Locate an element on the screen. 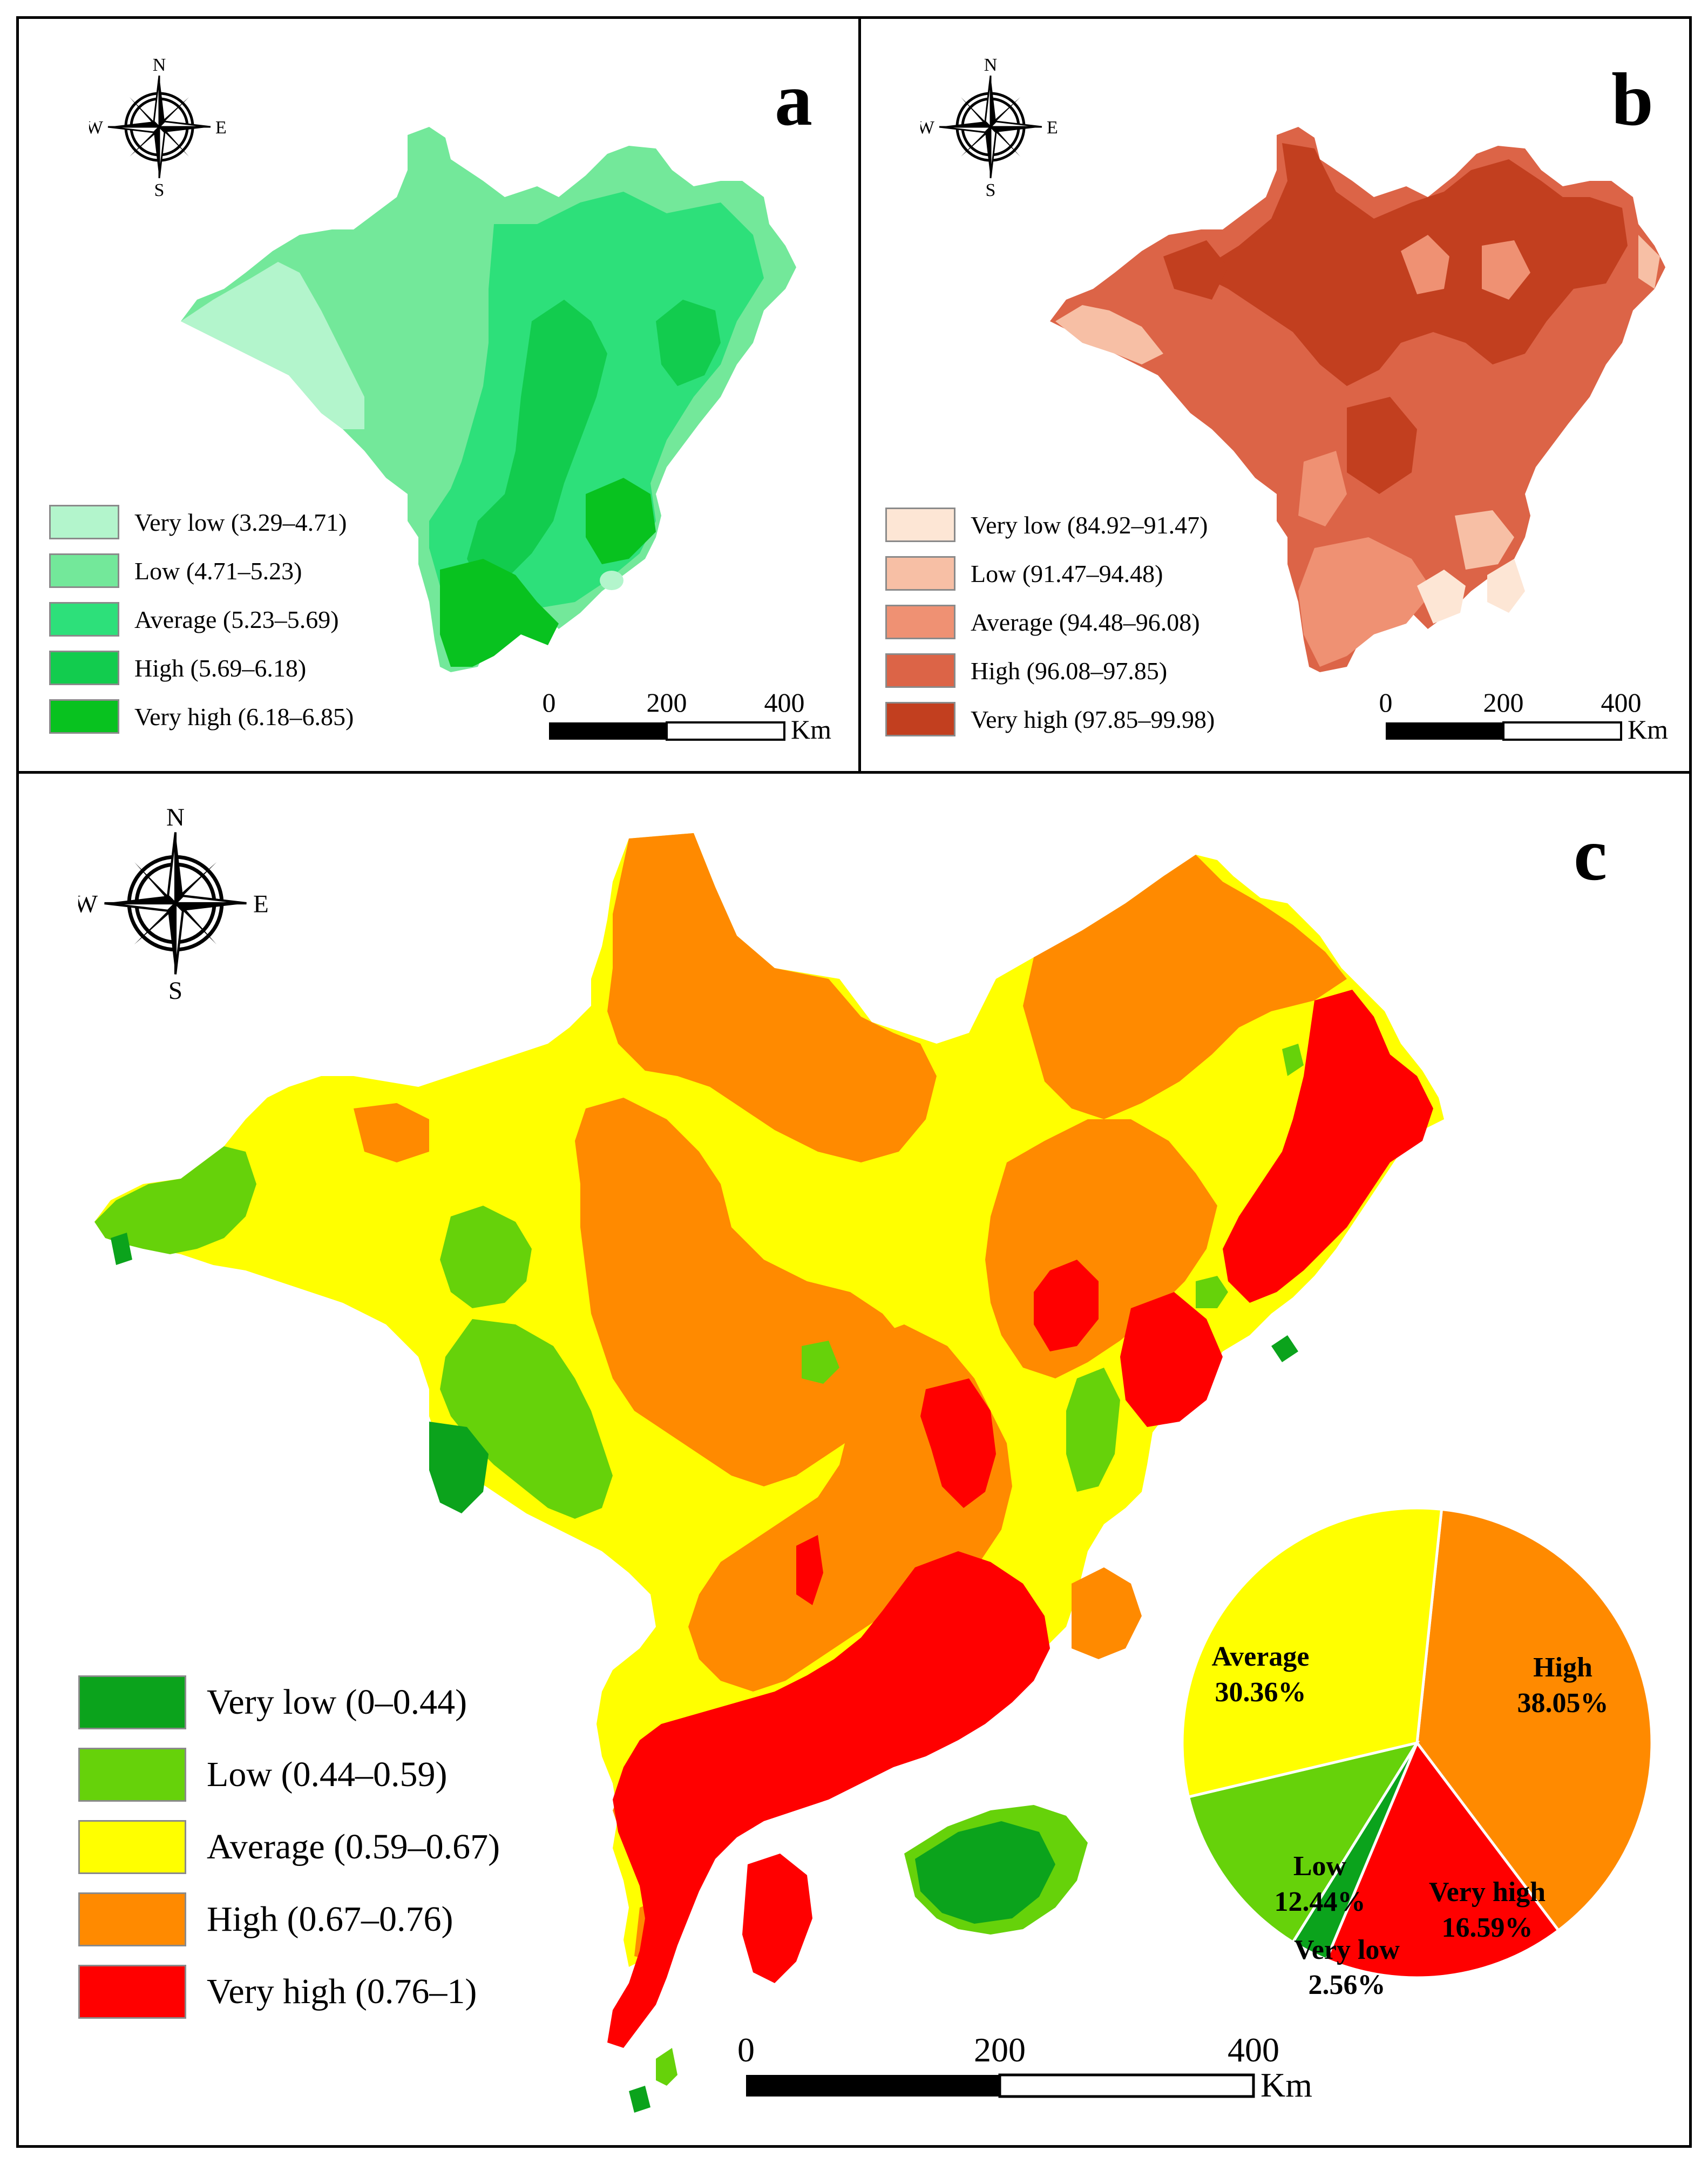 The width and height of the screenshot is (1708, 2164). pie-label-high: High is located at coordinates (1562, 1667).